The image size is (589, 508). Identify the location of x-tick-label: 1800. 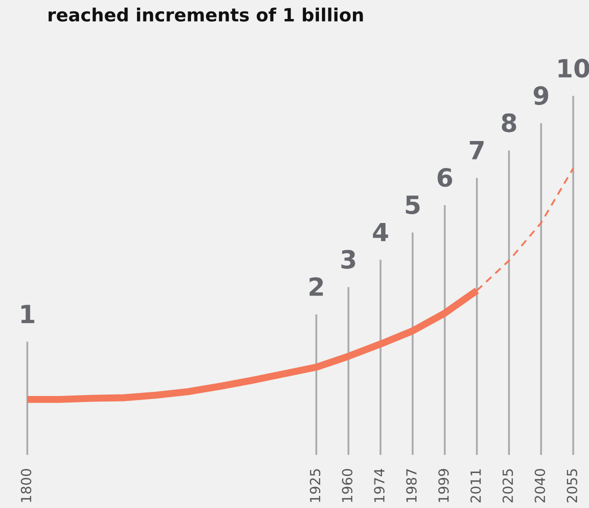
(26, 485).